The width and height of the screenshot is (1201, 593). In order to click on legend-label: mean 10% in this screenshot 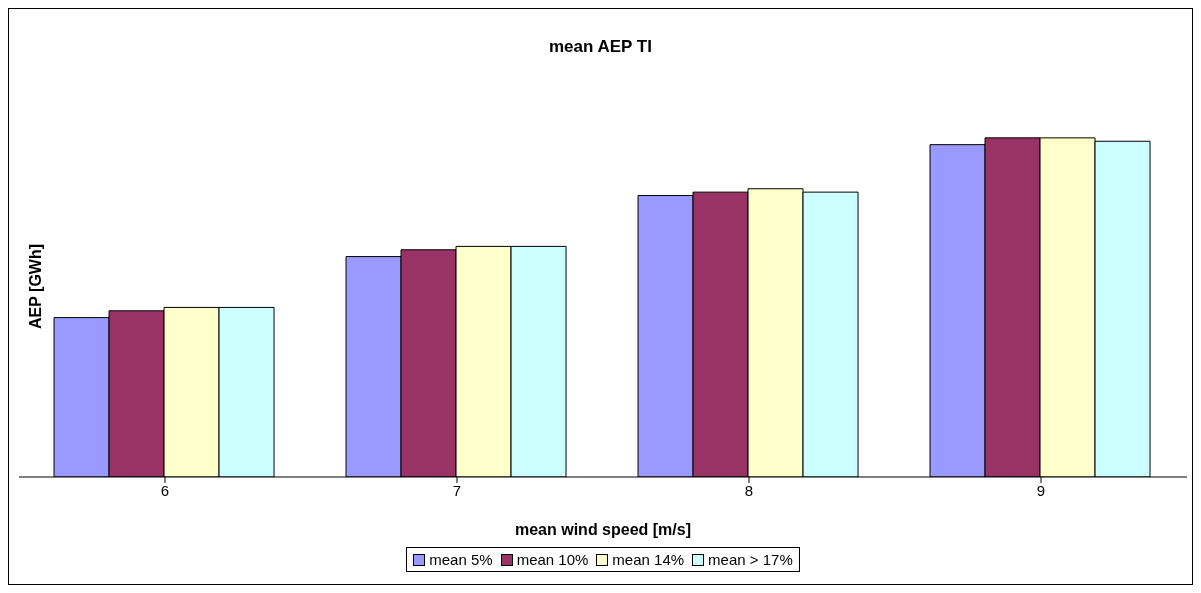, I will do `click(552, 559)`.